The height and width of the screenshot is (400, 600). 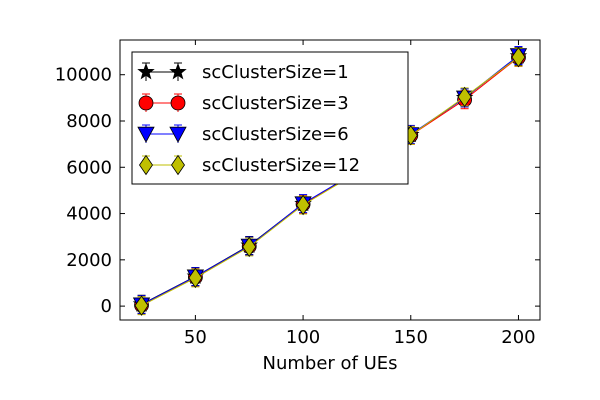 I want to click on legend-entry: scClusterSize=1, so click(x=243, y=72).